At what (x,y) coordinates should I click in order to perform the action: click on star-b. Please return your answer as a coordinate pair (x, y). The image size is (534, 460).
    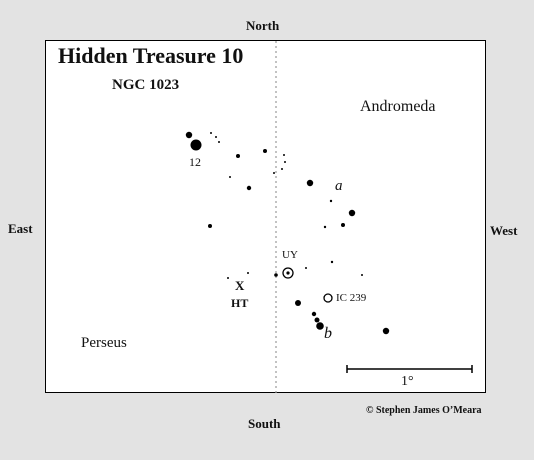
    Looking at the image, I should click on (320, 326).